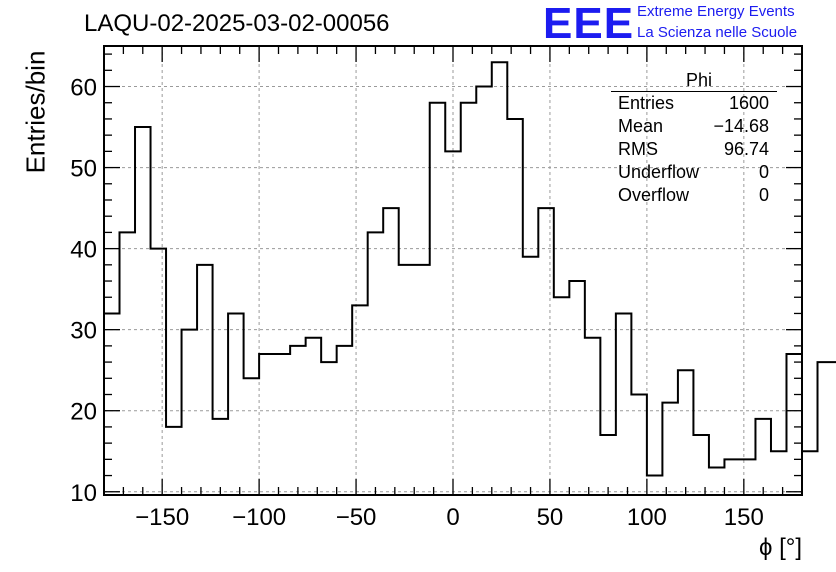 This screenshot has width=836, height=572. I want to click on stats-row-rms: RMS 96.74, so click(694, 149).